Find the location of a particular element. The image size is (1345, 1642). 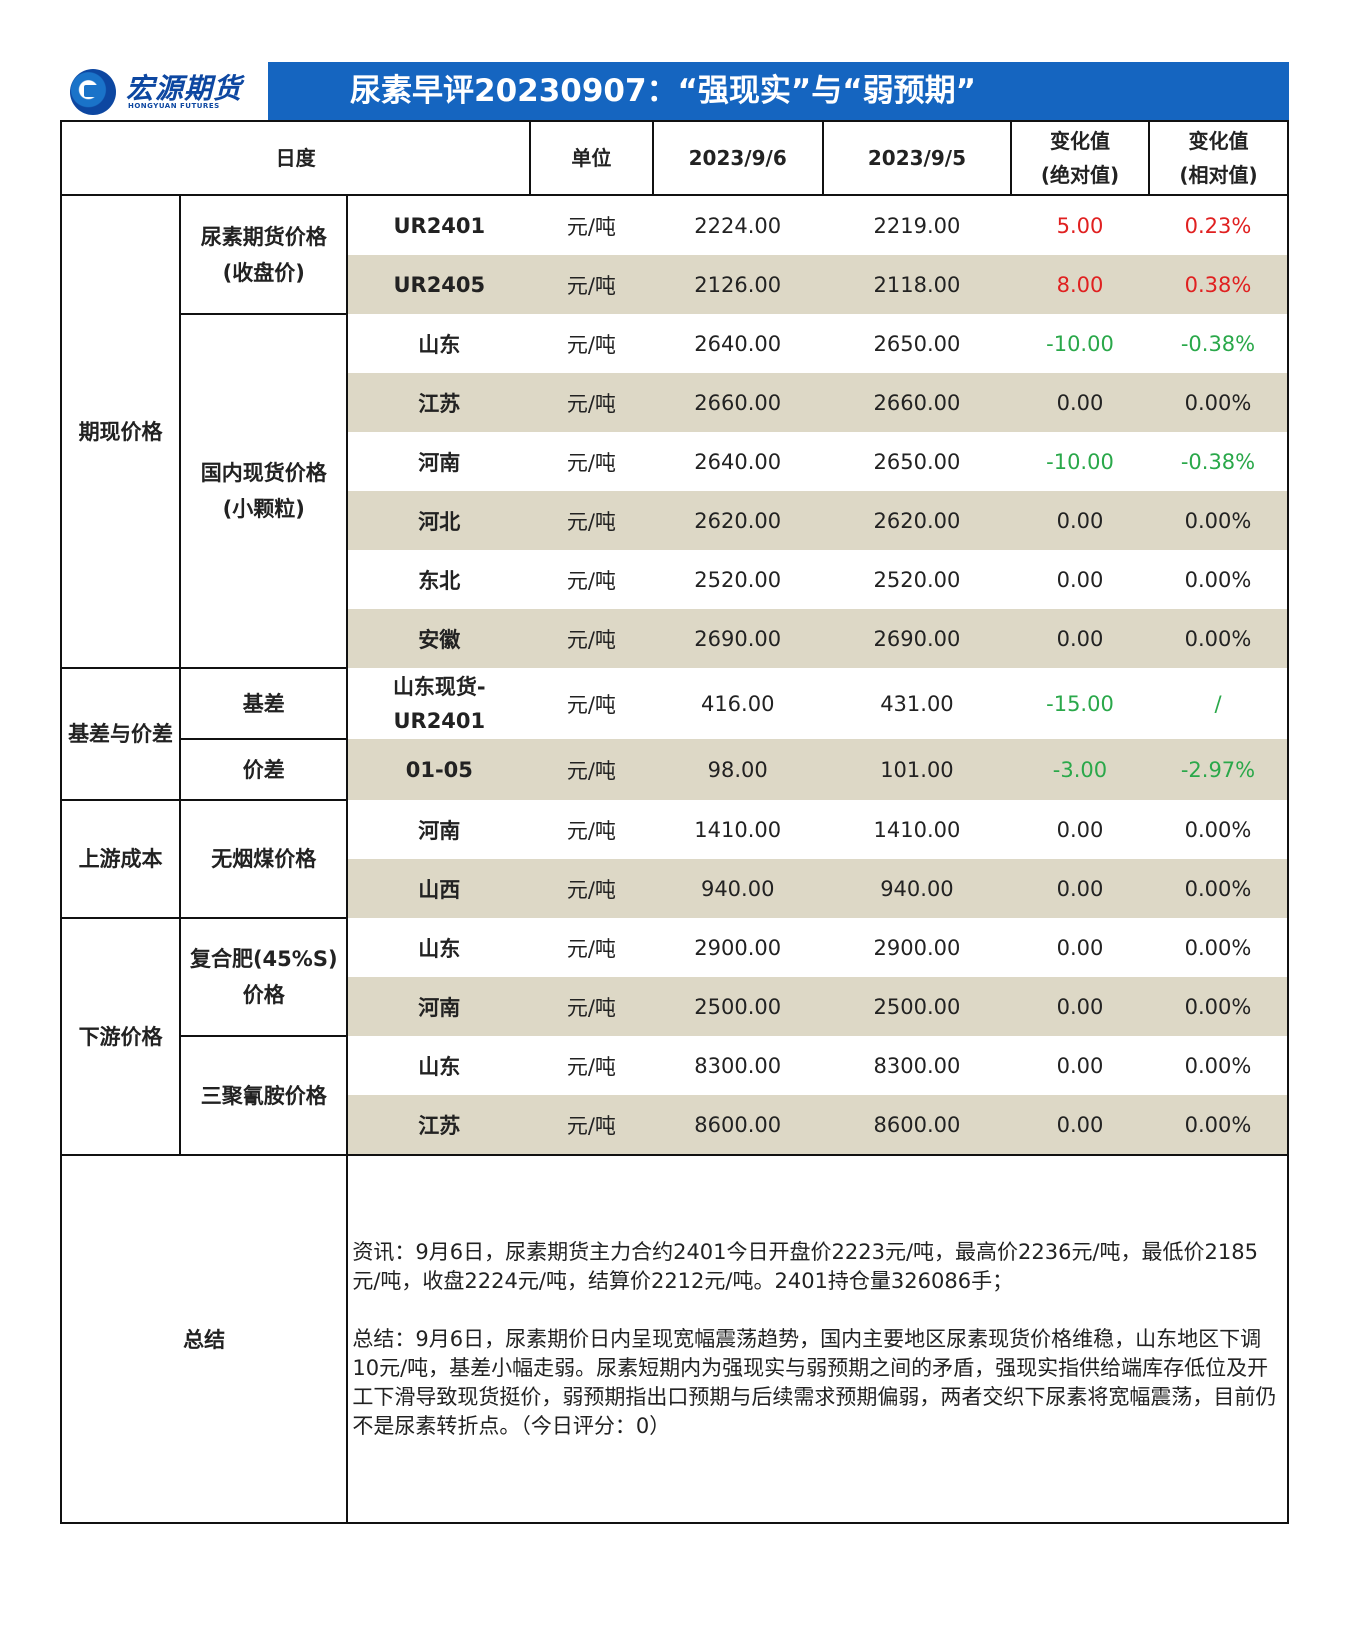

row-abs-change: 8.00 is located at coordinates (1080, 284).